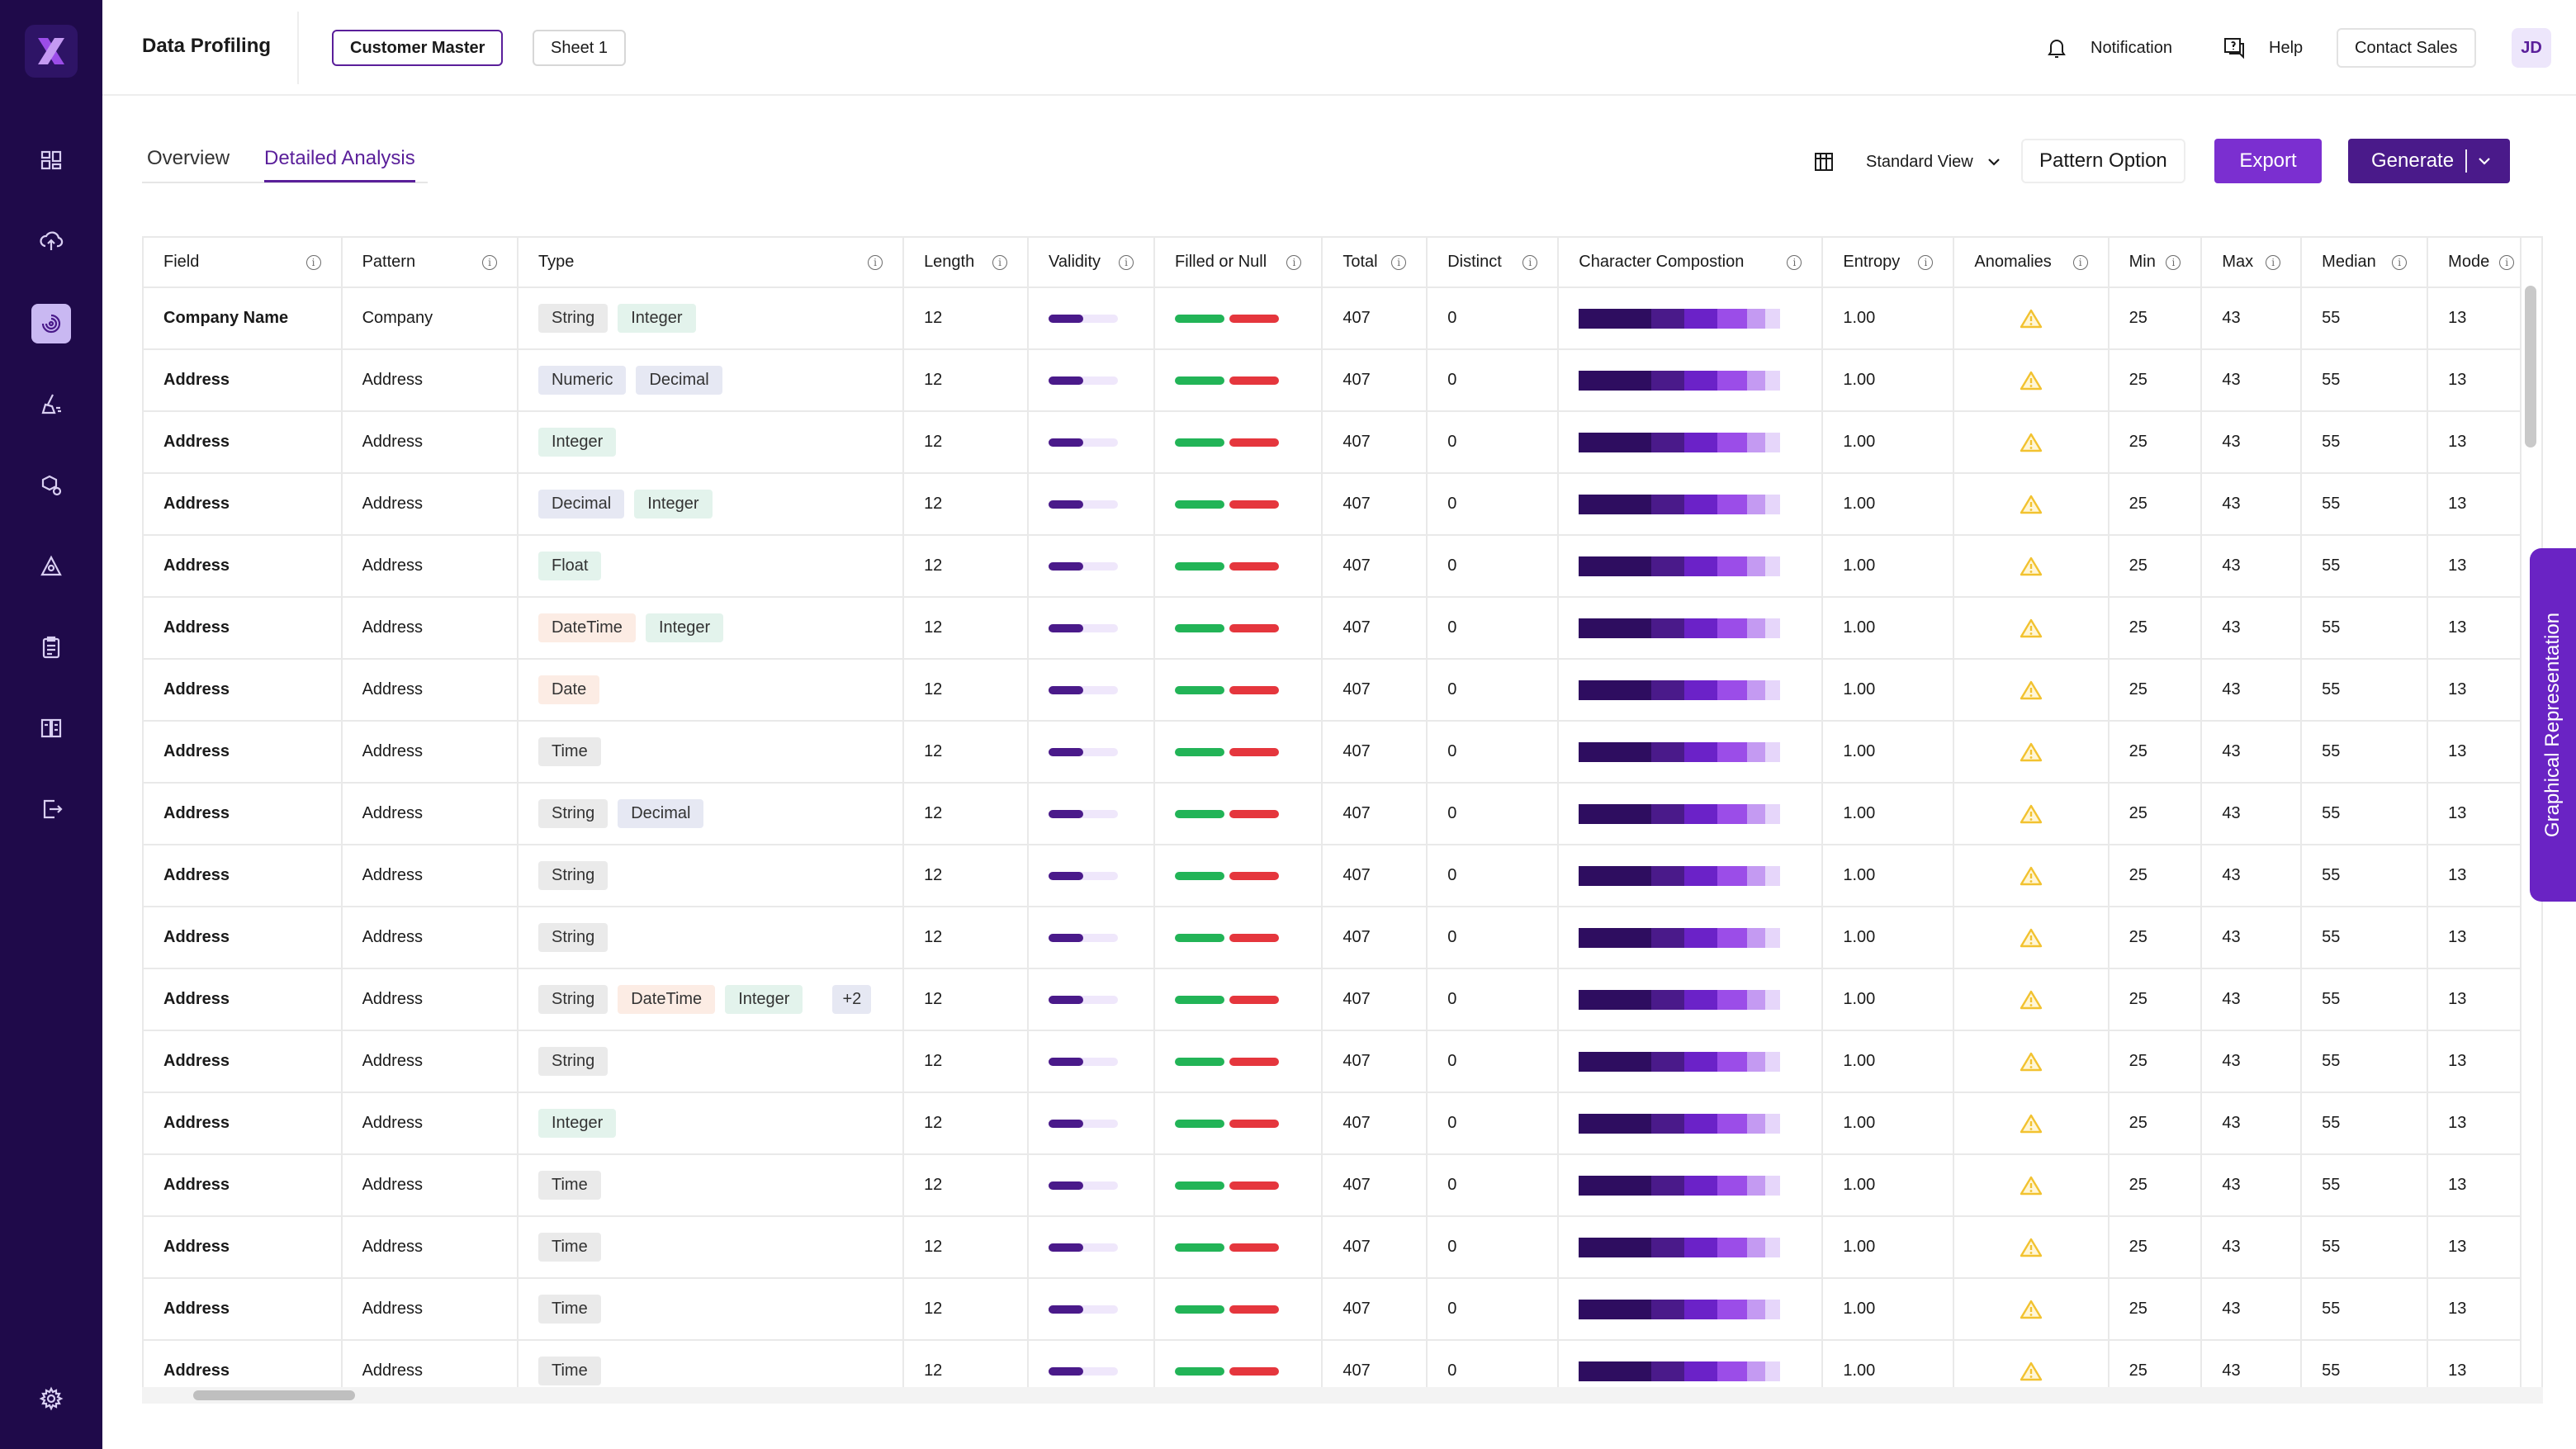  Describe the element at coordinates (51, 404) in the screenshot. I see `data-cleansing-icon` at that location.